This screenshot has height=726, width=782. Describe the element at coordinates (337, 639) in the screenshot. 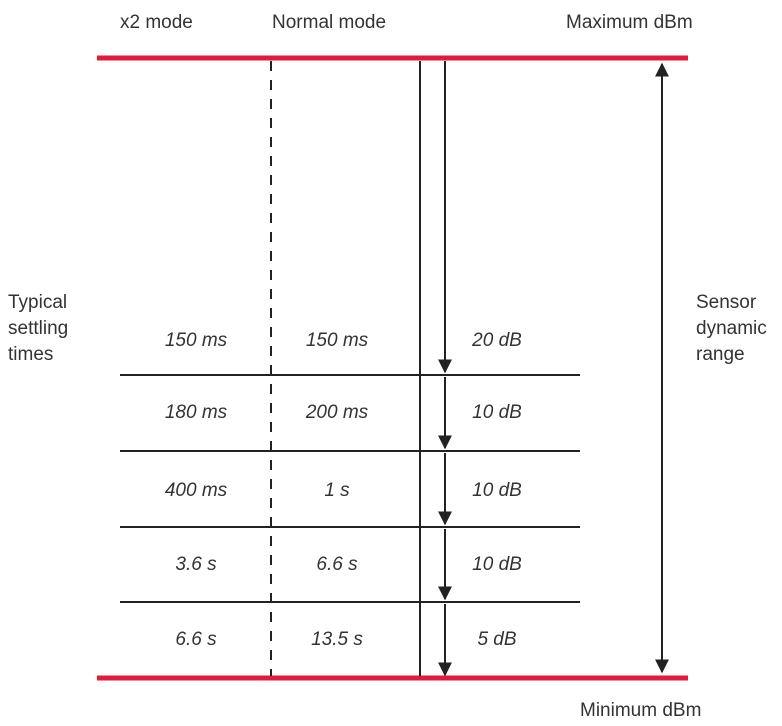

I see `row-5-normal-time: 13.5 s` at that location.